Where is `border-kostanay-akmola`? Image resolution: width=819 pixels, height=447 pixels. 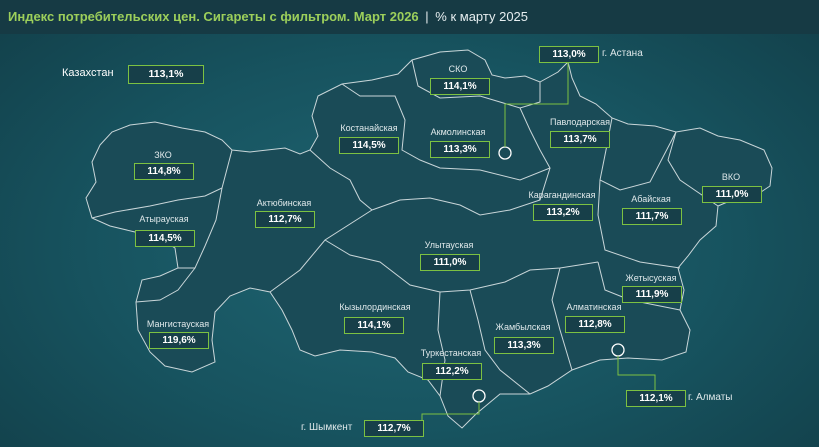
border-kostanay-akmola is located at coordinates (411, 127).